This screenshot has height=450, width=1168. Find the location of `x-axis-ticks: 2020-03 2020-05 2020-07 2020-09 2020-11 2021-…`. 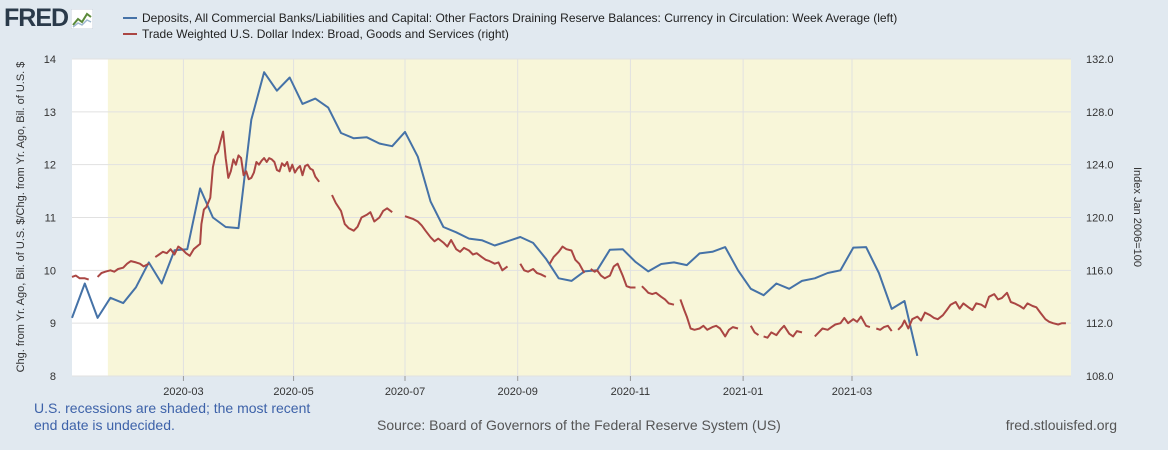

x-axis-ticks: 2020-03 2020-05 2020-07 2020-09 2020-11 2021-… is located at coordinates (517, 387).